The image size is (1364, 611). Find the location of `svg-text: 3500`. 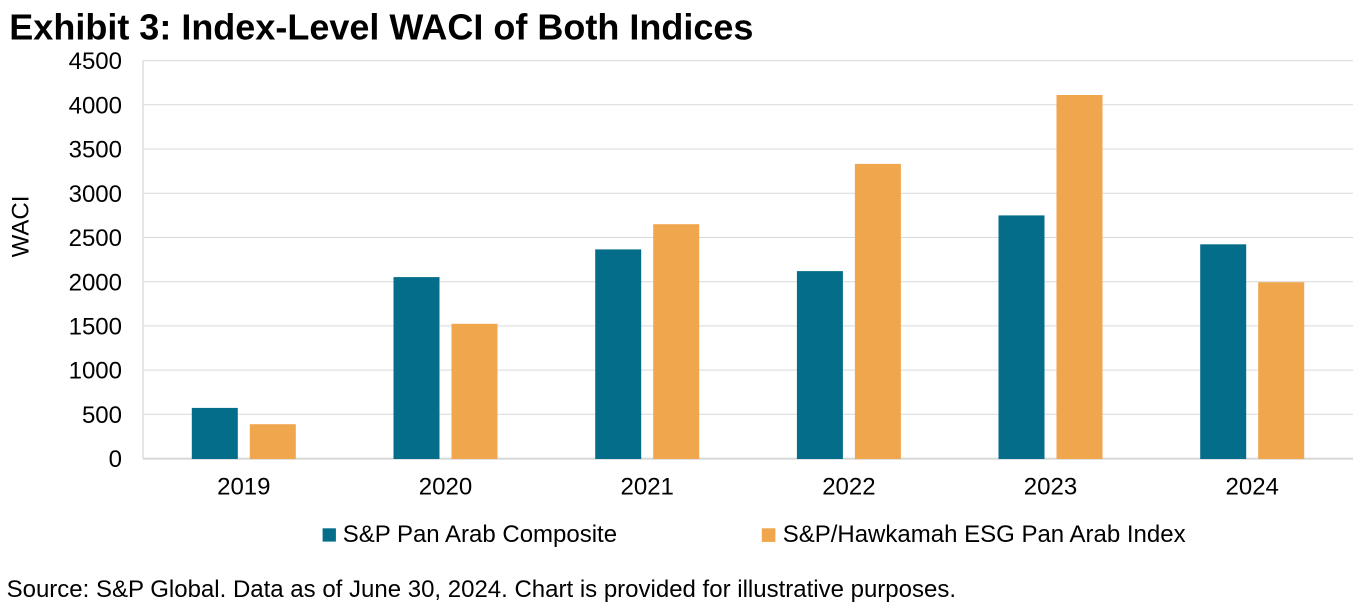

svg-text: 3500 is located at coordinates (95, 150).